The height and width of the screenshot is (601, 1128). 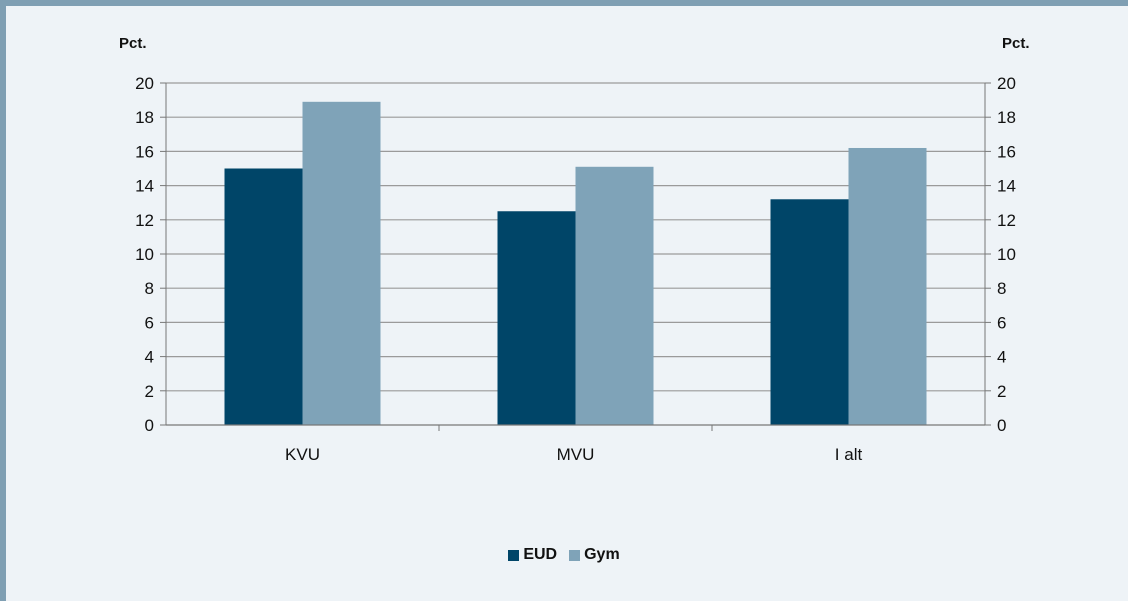 What do you see at coordinates (576, 454) in the screenshot?
I see `x-tick-label: MVU` at bounding box center [576, 454].